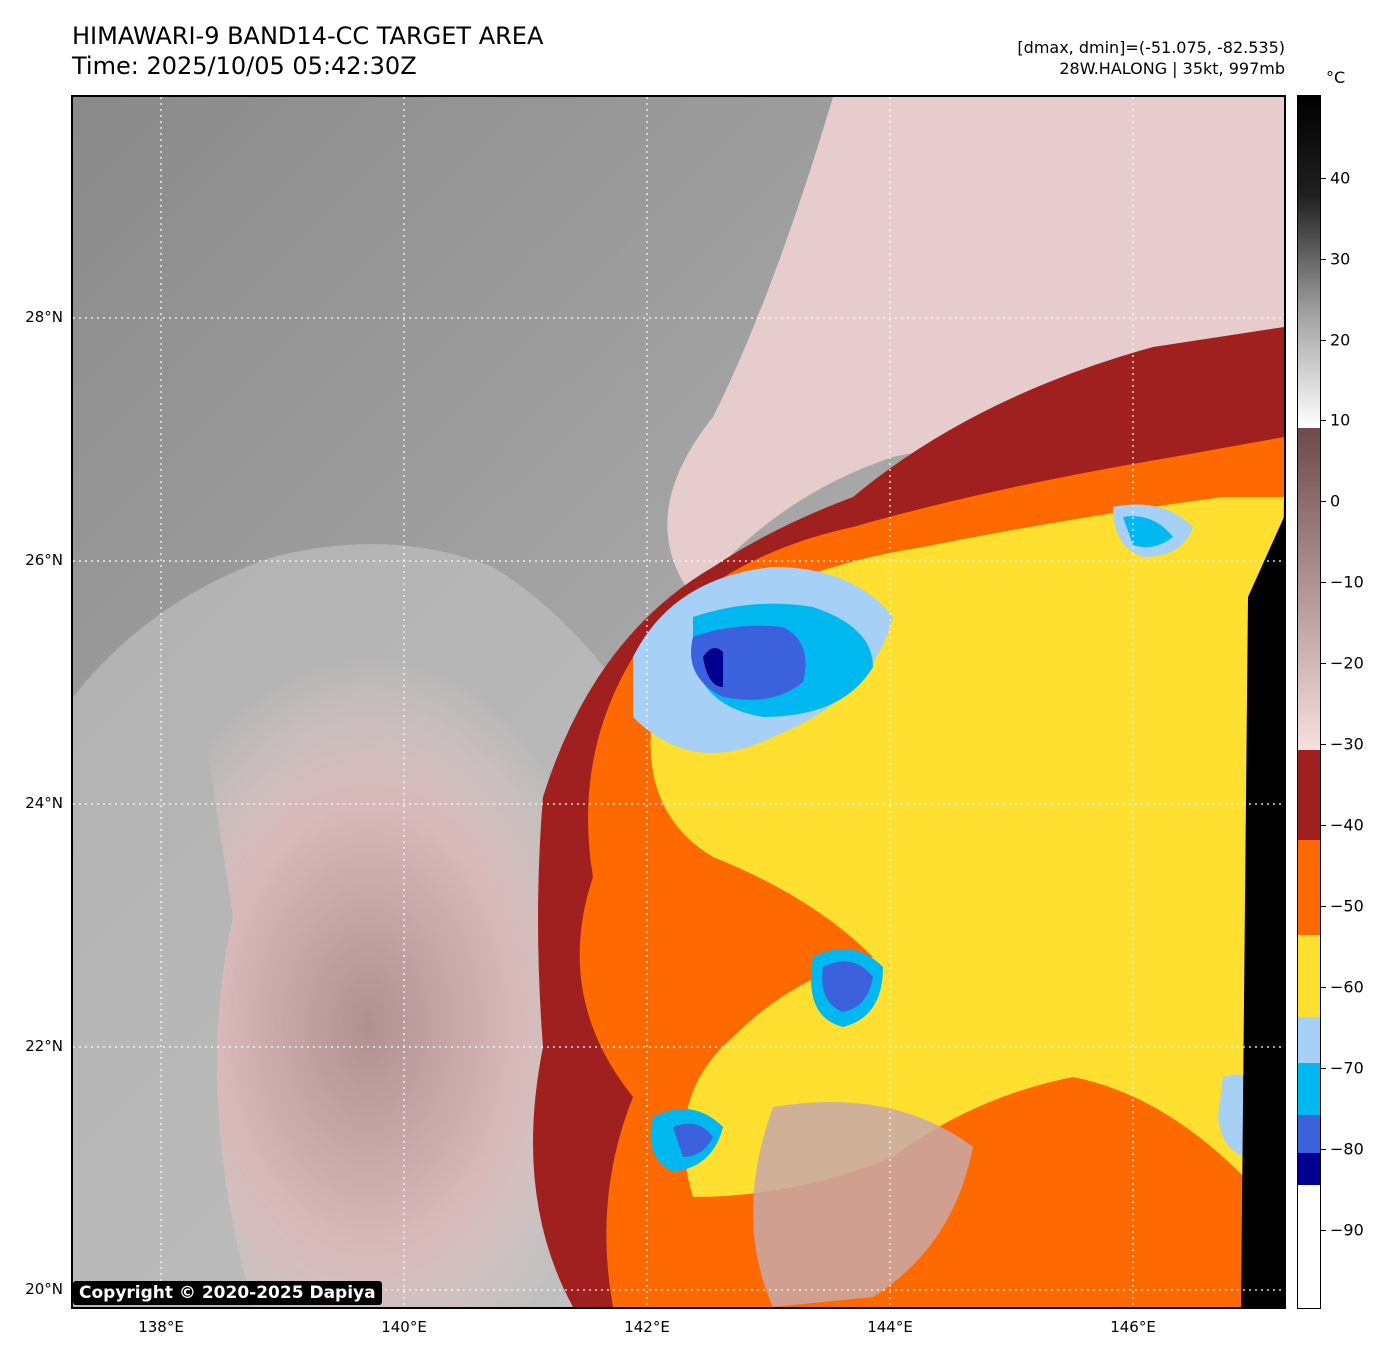 This screenshot has width=1390, height=1359. I want to click on colorbar-tick: 40, so click(1340, 178).